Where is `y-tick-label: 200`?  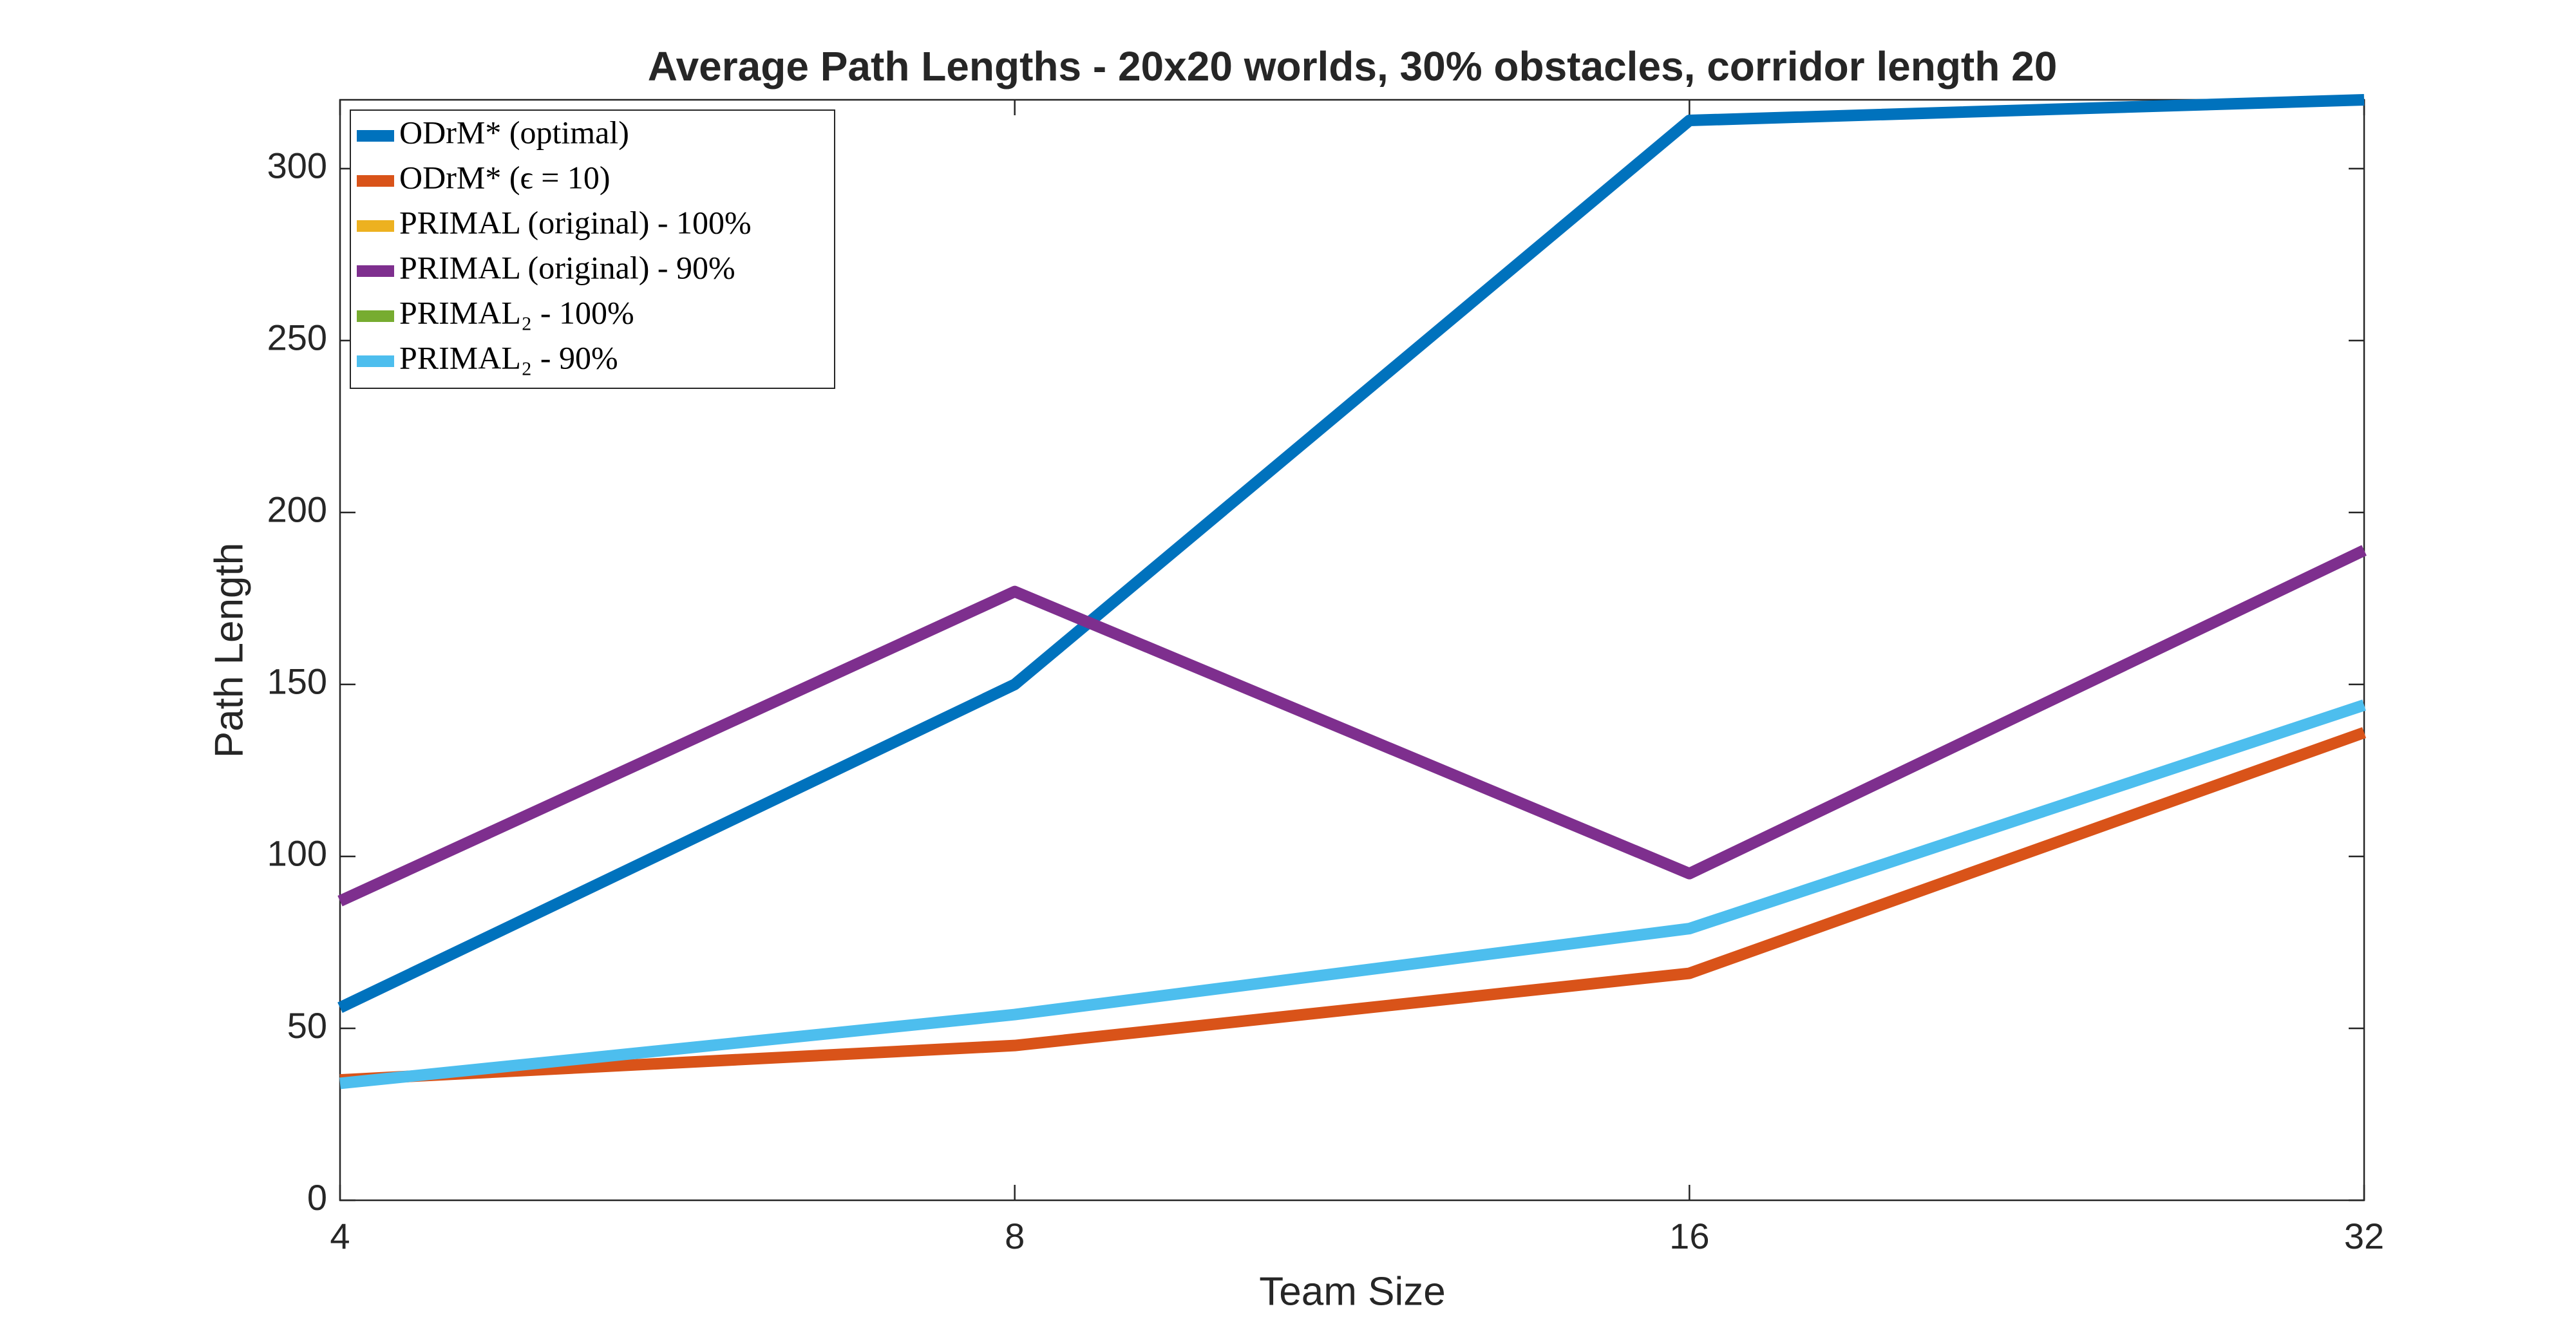 y-tick-label: 200 is located at coordinates (297, 509).